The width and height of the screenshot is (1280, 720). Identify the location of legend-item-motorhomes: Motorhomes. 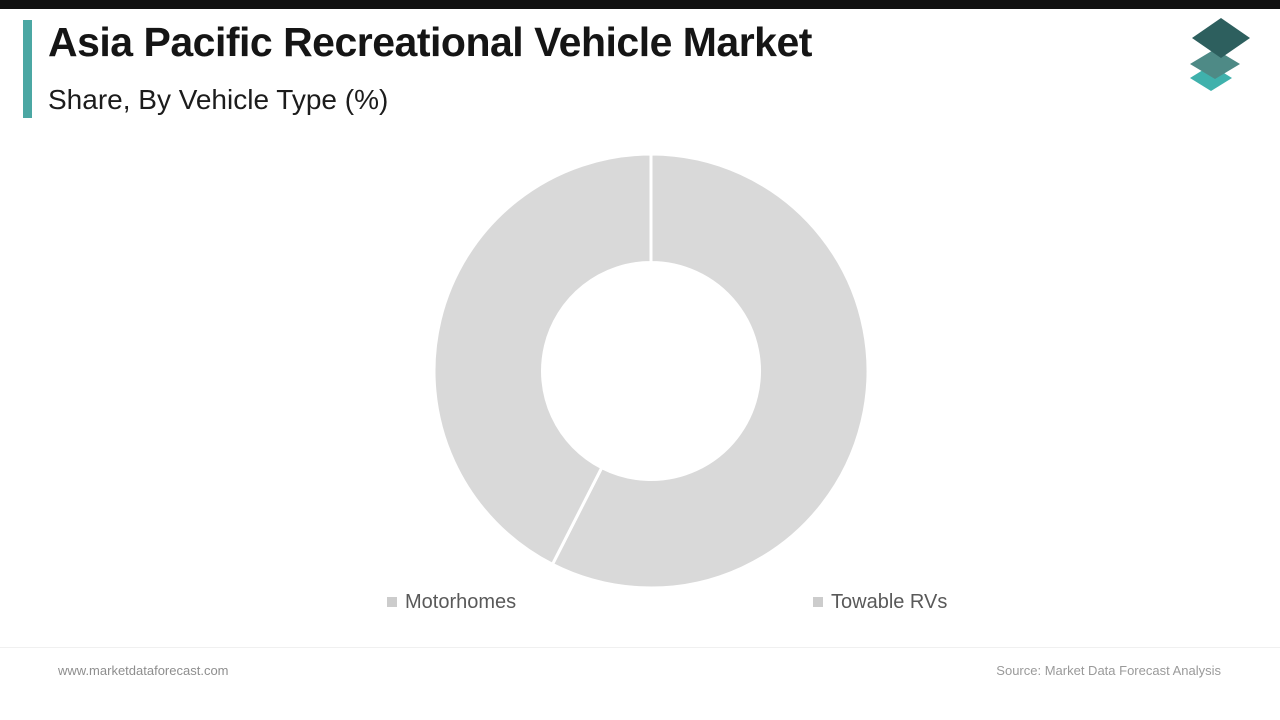
(451, 602).